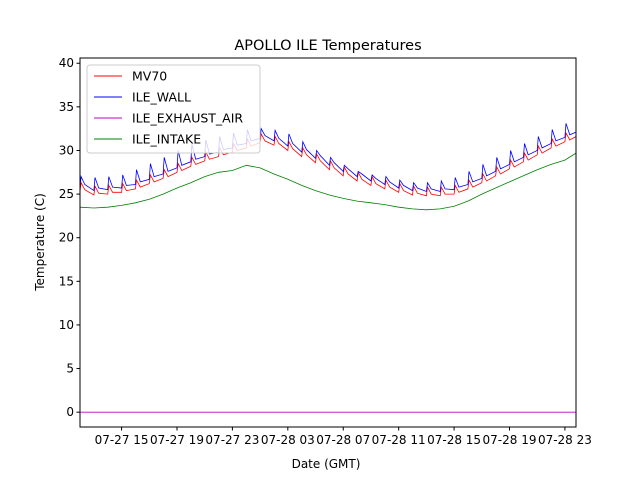 The height and width of the screenshot is (484, 640). Describe the element at coordinates (343, 440) in the screenshot. I see `x-tick-label: 07-28 07` at that location.